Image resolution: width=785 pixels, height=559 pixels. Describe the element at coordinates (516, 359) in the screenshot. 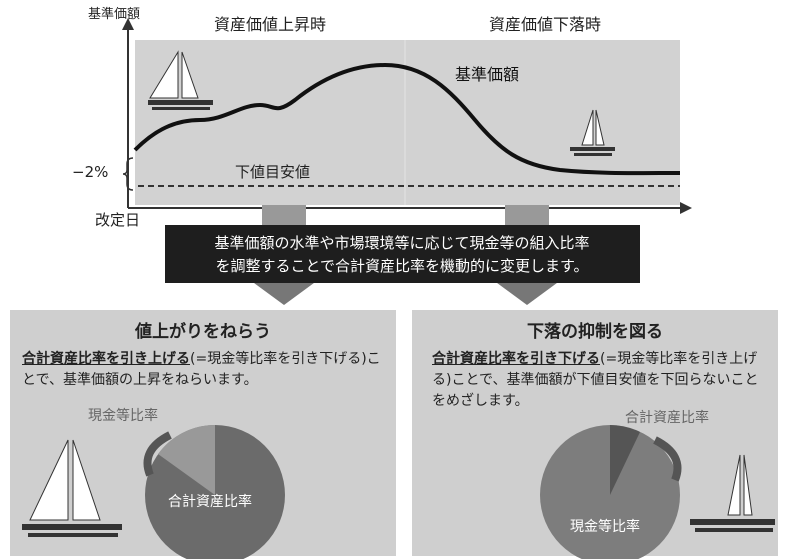

I see `emphasis: 合計資産比率を引き下げる` at that location.